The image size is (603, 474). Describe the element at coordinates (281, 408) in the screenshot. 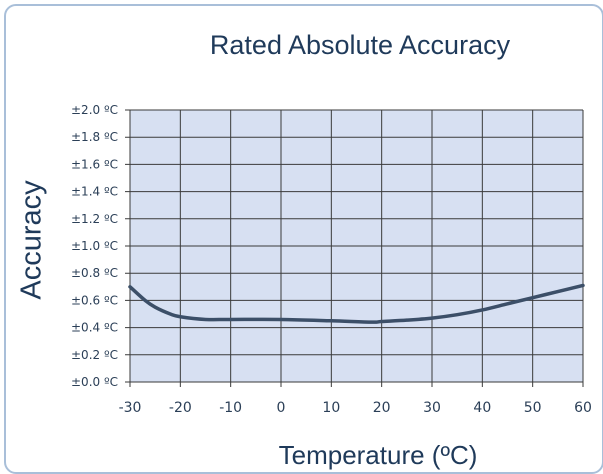

I see `x-tick-label: 0` at that location.